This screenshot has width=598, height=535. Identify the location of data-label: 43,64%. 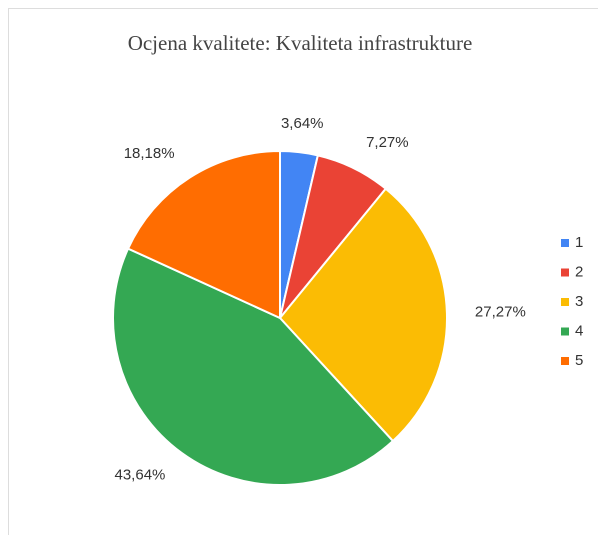
(140, 475).